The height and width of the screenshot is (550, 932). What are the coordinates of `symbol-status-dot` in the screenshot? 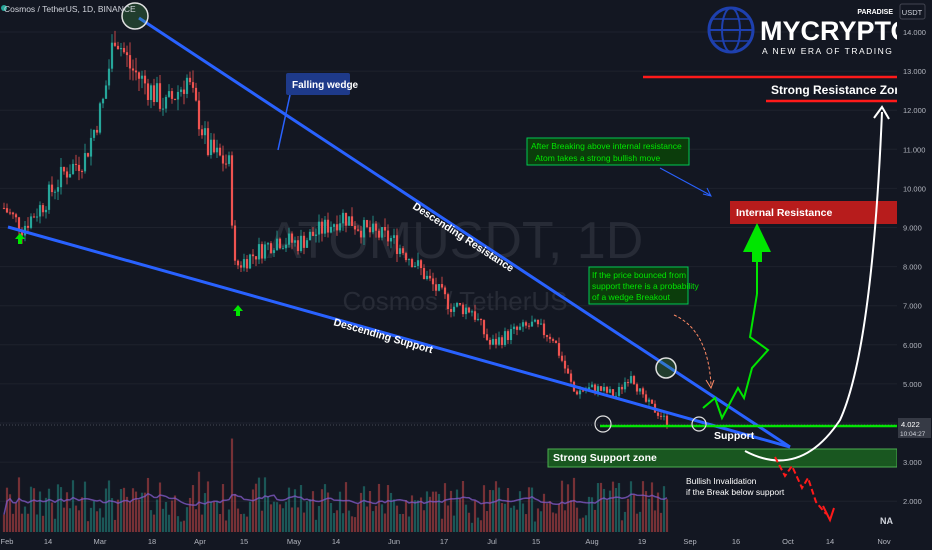 It's located at (4, 8).